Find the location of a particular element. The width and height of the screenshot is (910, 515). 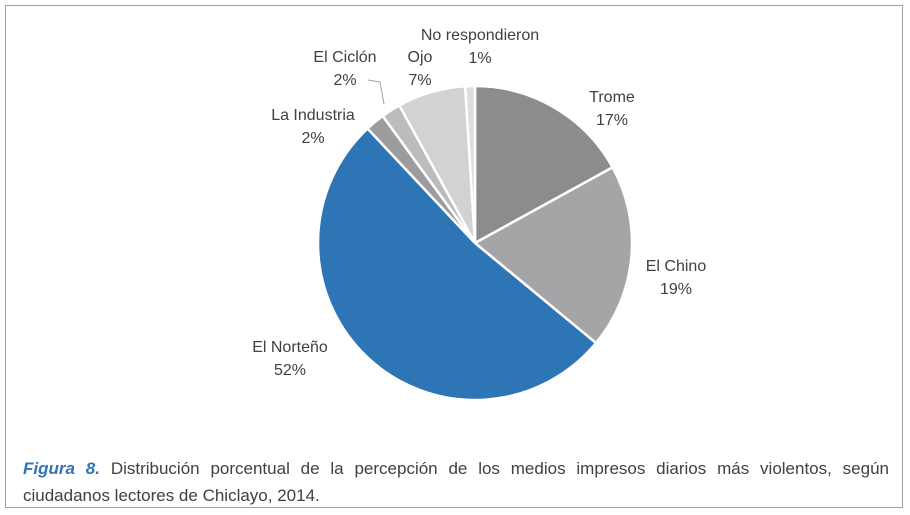

value-label: 1% is located at coordinates (479, 58).